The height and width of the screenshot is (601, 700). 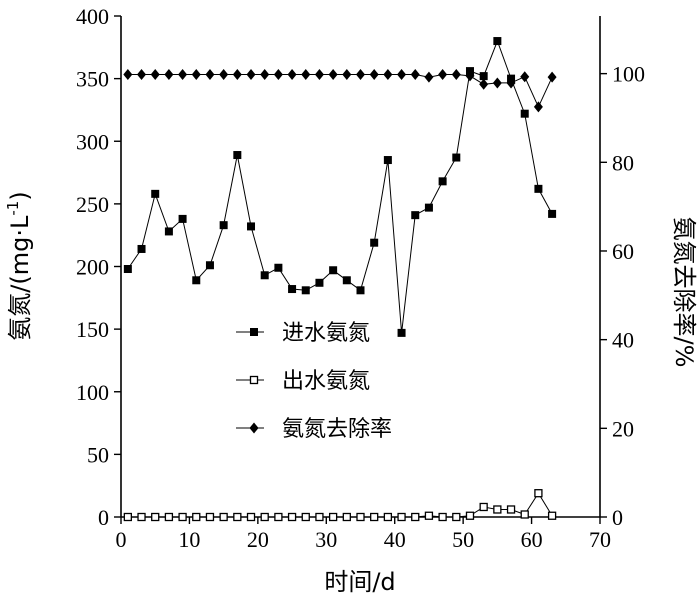 What do you see at coordinates (532, 539) in the screenshot?
I see `x-tick-label-60: 60` at bounding box center [532, 539].